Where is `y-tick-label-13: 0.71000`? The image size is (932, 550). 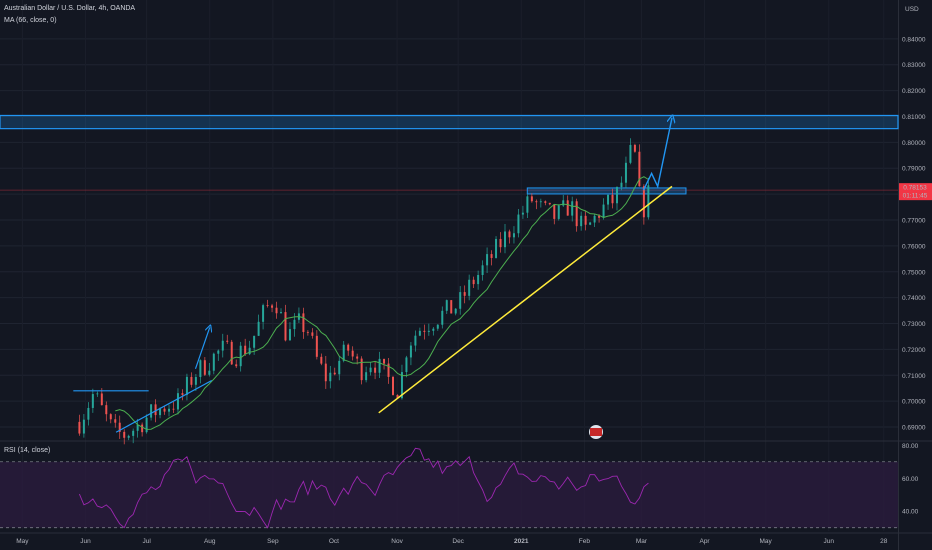
y-tick-label-13: 0.71000 is located at coordinates (914, 376).